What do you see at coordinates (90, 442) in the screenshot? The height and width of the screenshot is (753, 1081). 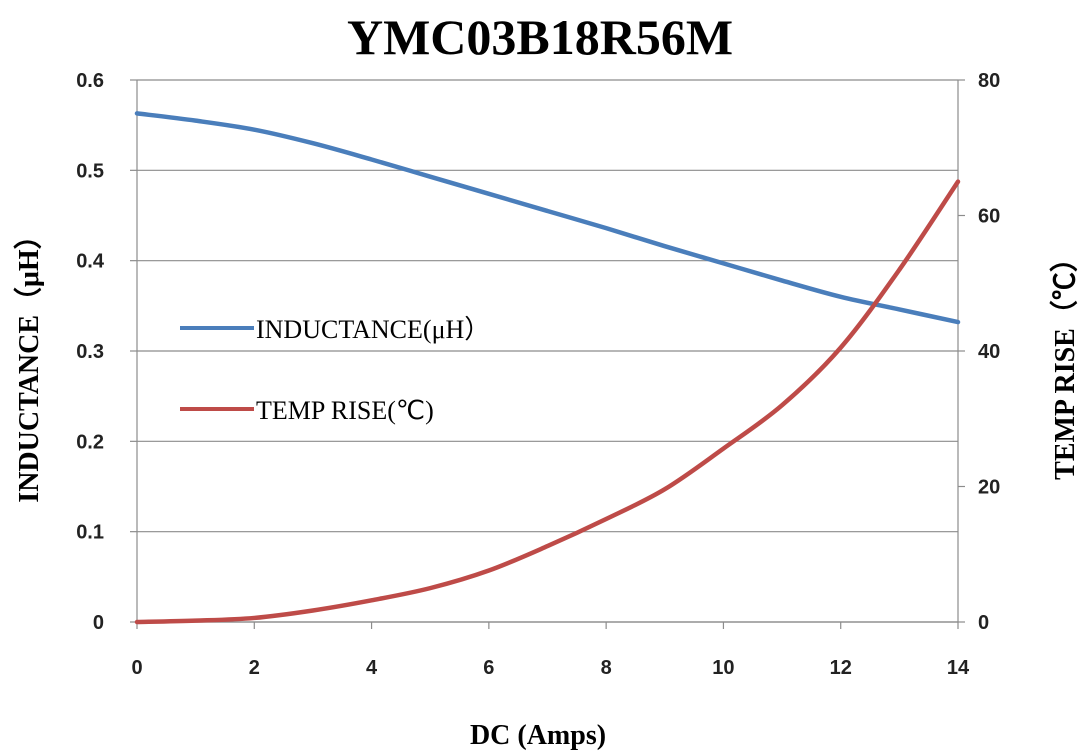 I see `y-tick-label: 0.2` at bounding box center [90, 442].